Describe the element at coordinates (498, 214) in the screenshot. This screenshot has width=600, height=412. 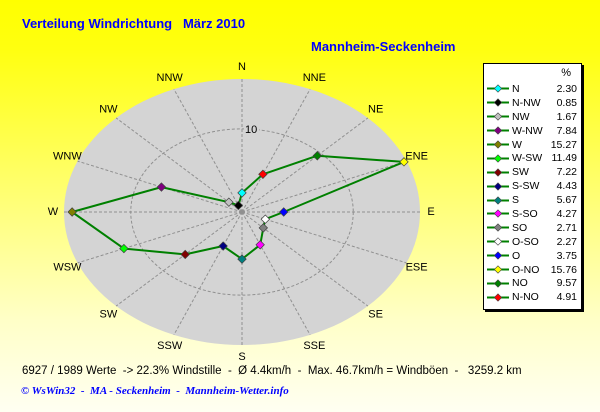
I see `legend-marker-S-SO` at that location.